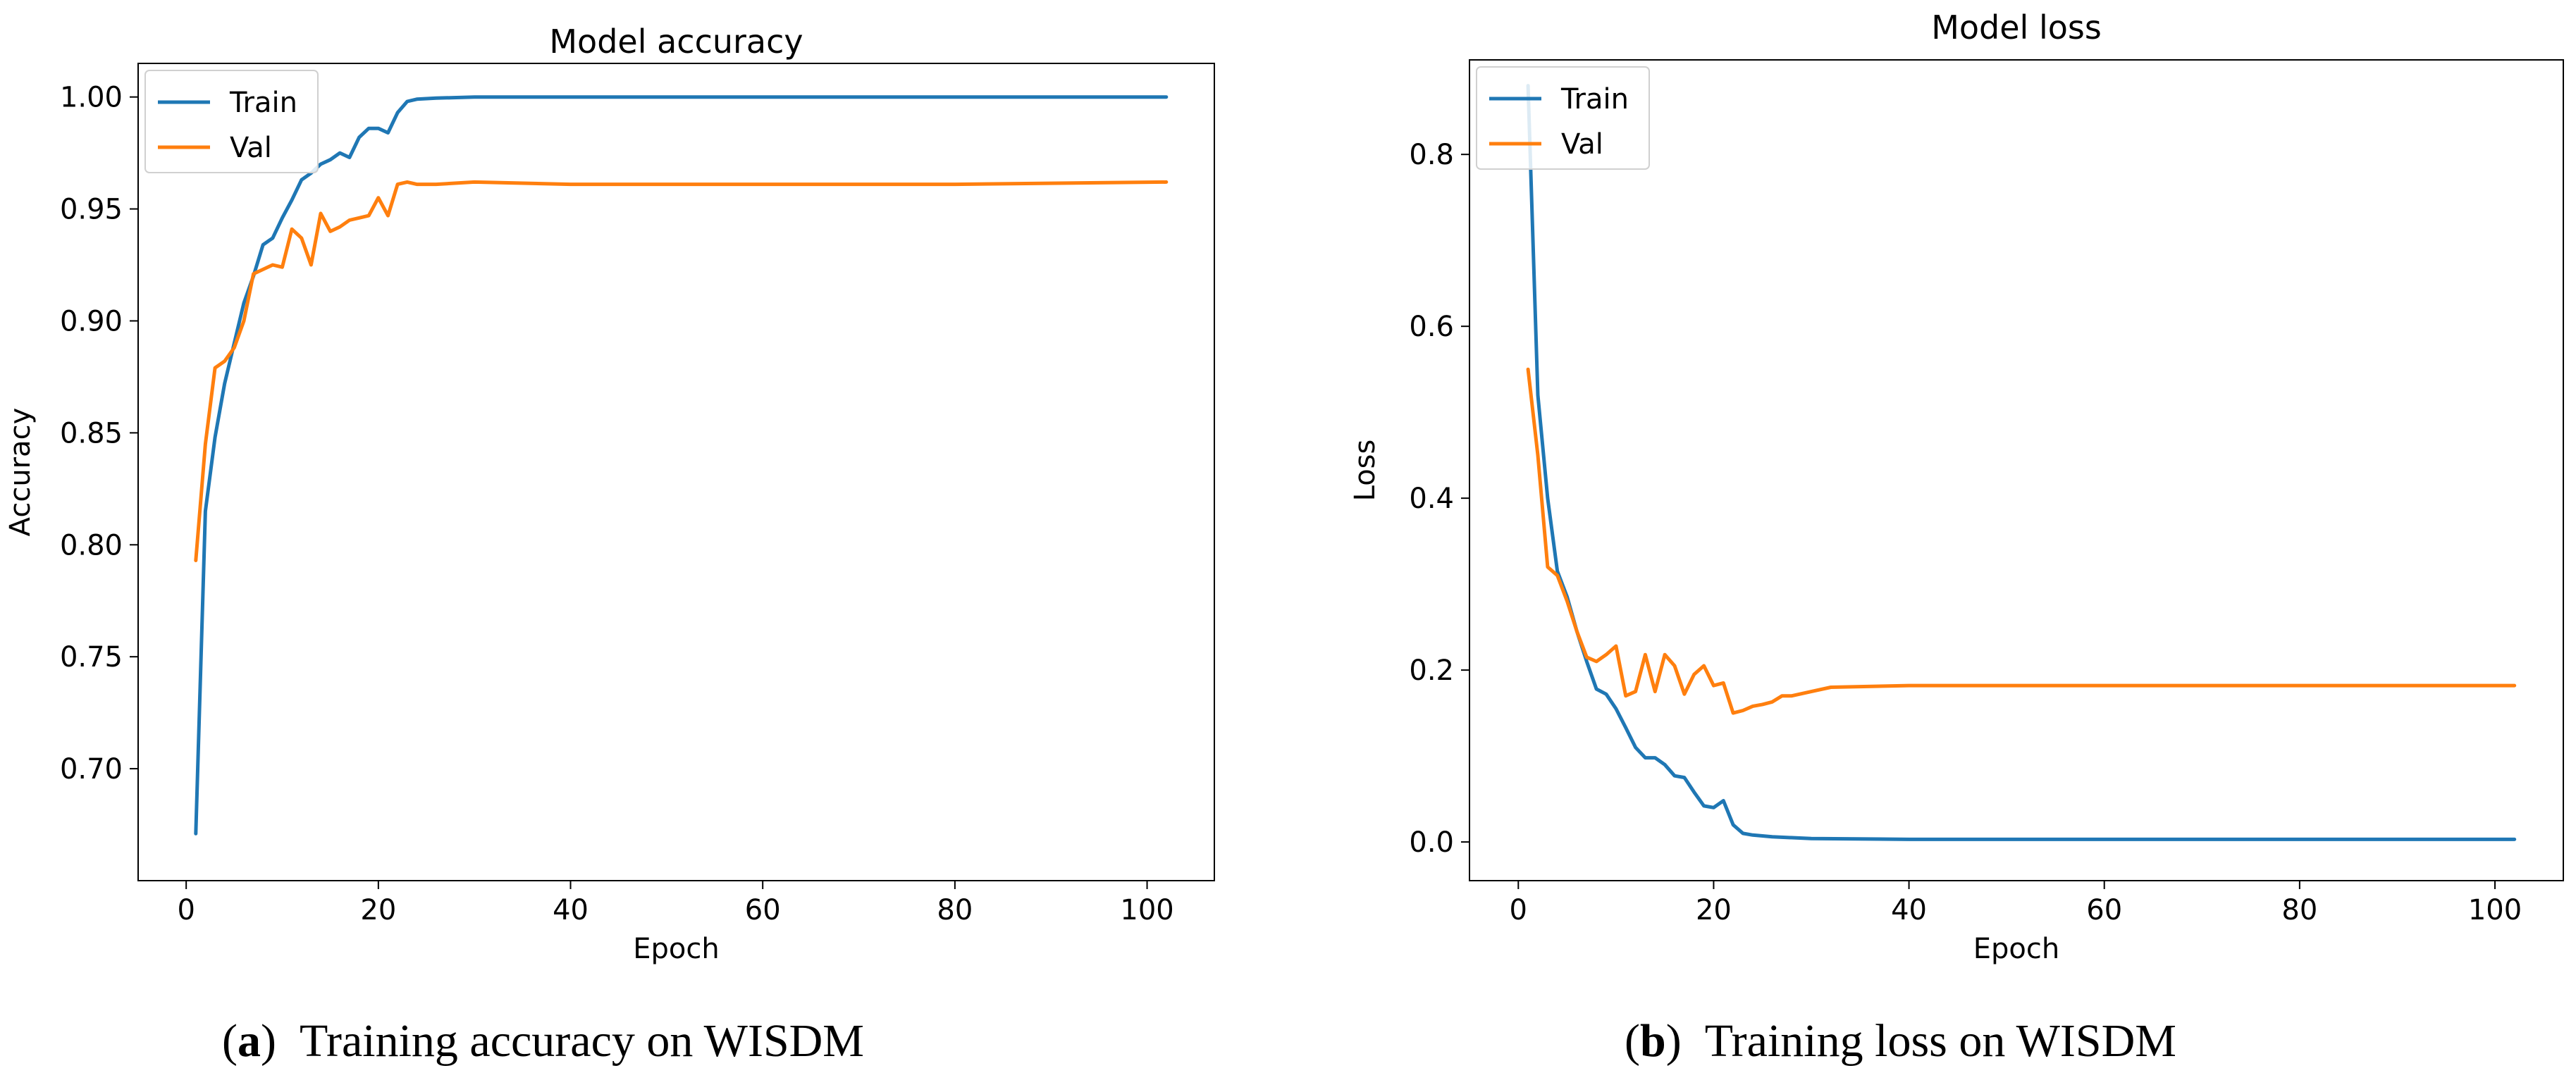 This screenshot has width=2576, height=1092. I want to click on y-axis-label: Loss, so click(1365, 471).